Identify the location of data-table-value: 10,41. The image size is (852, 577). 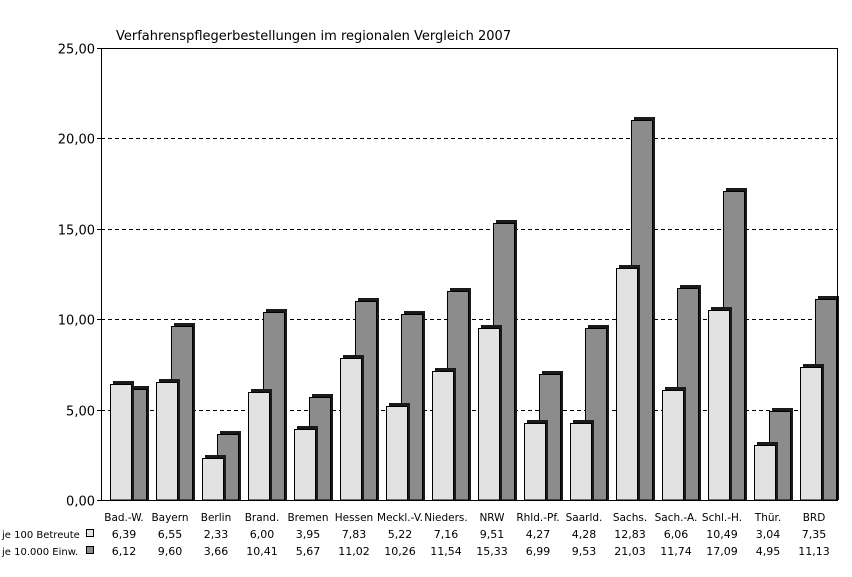
(262, 551).